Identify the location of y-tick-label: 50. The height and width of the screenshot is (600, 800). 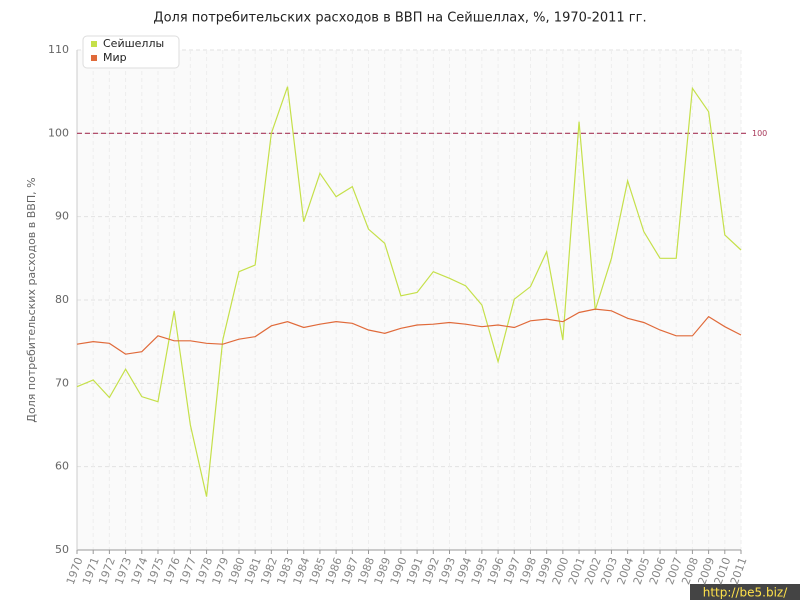
(62, 549).